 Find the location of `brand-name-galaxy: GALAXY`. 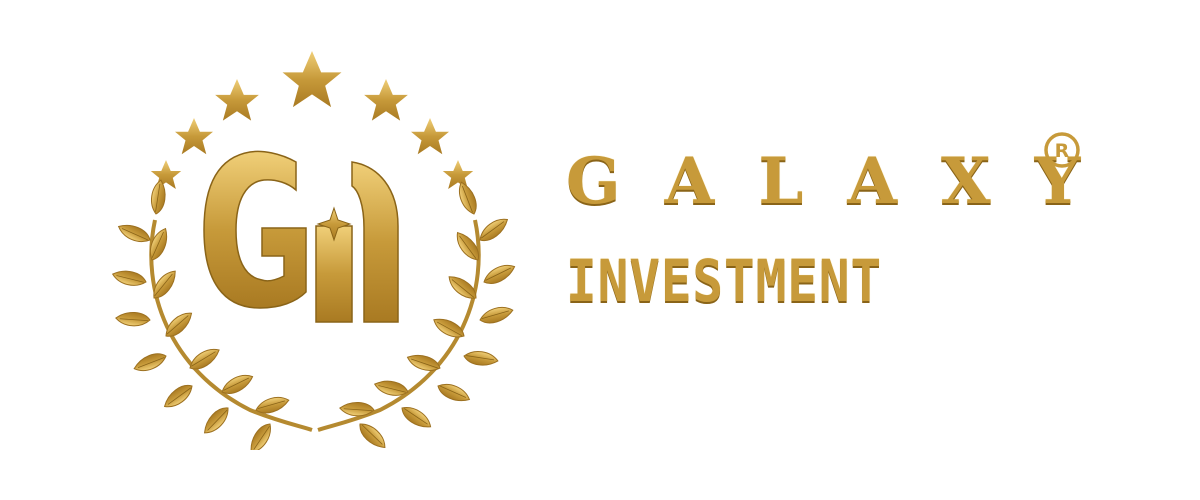

brand-name-galaxy: GALAXY is located at coordinates (845, 181).